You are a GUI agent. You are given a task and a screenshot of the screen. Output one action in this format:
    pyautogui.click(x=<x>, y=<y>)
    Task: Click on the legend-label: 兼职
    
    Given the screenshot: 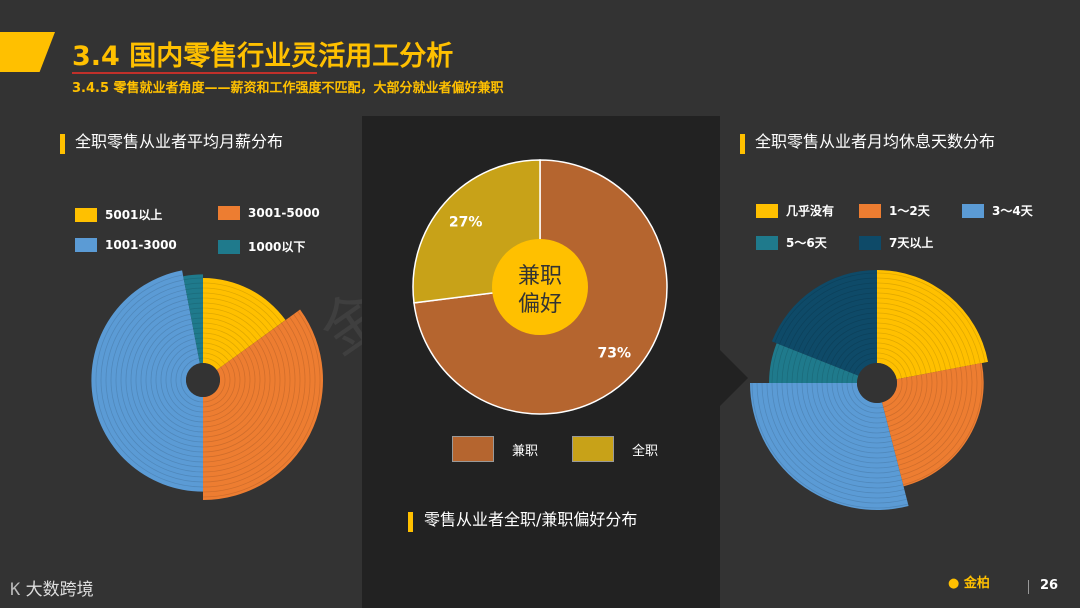 What is the action you would take?
    pyautogui.click(x=525, y=451)
    